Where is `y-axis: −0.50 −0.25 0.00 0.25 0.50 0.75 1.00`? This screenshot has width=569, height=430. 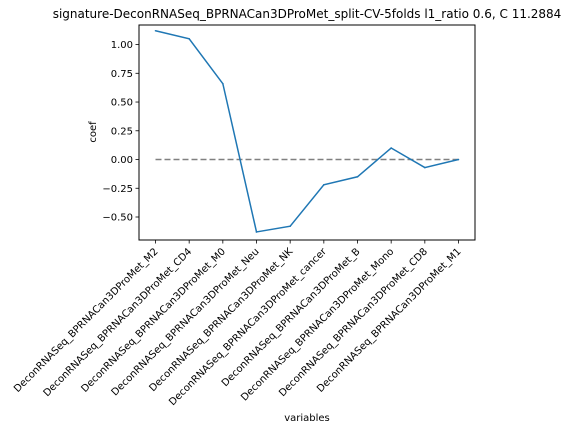 y-axis: −0.50 −0.25 0.00 0.25 0.50 0.75 1.00 is located at coordinates (120, 132).